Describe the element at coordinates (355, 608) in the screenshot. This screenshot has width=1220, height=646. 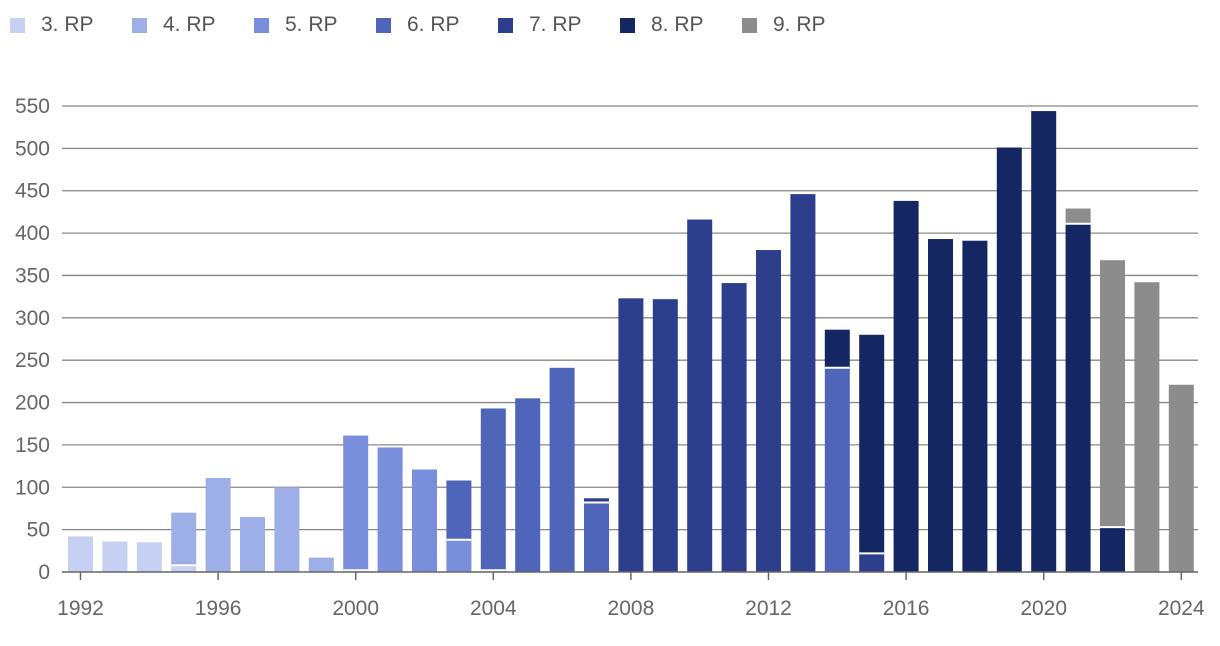
I see `x-tick-label: 2000` at that location.